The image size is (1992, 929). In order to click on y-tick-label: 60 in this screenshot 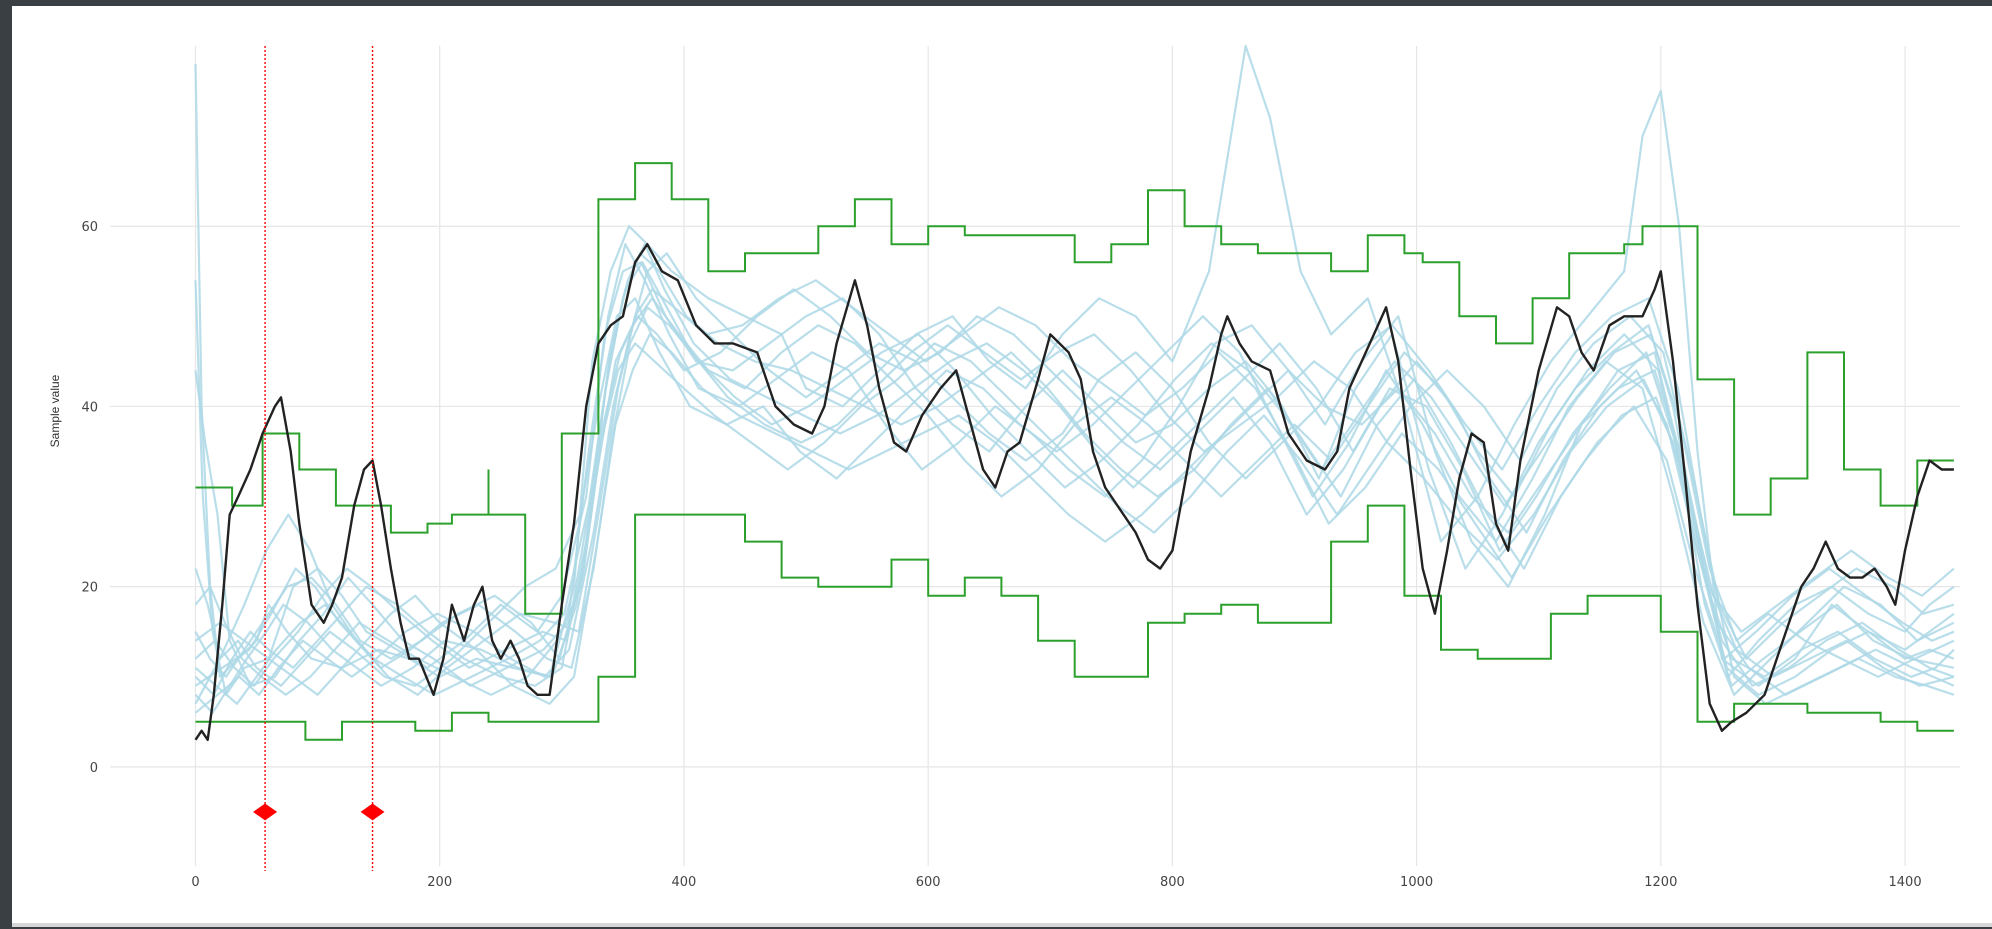, I will do `click(89, 227)`.